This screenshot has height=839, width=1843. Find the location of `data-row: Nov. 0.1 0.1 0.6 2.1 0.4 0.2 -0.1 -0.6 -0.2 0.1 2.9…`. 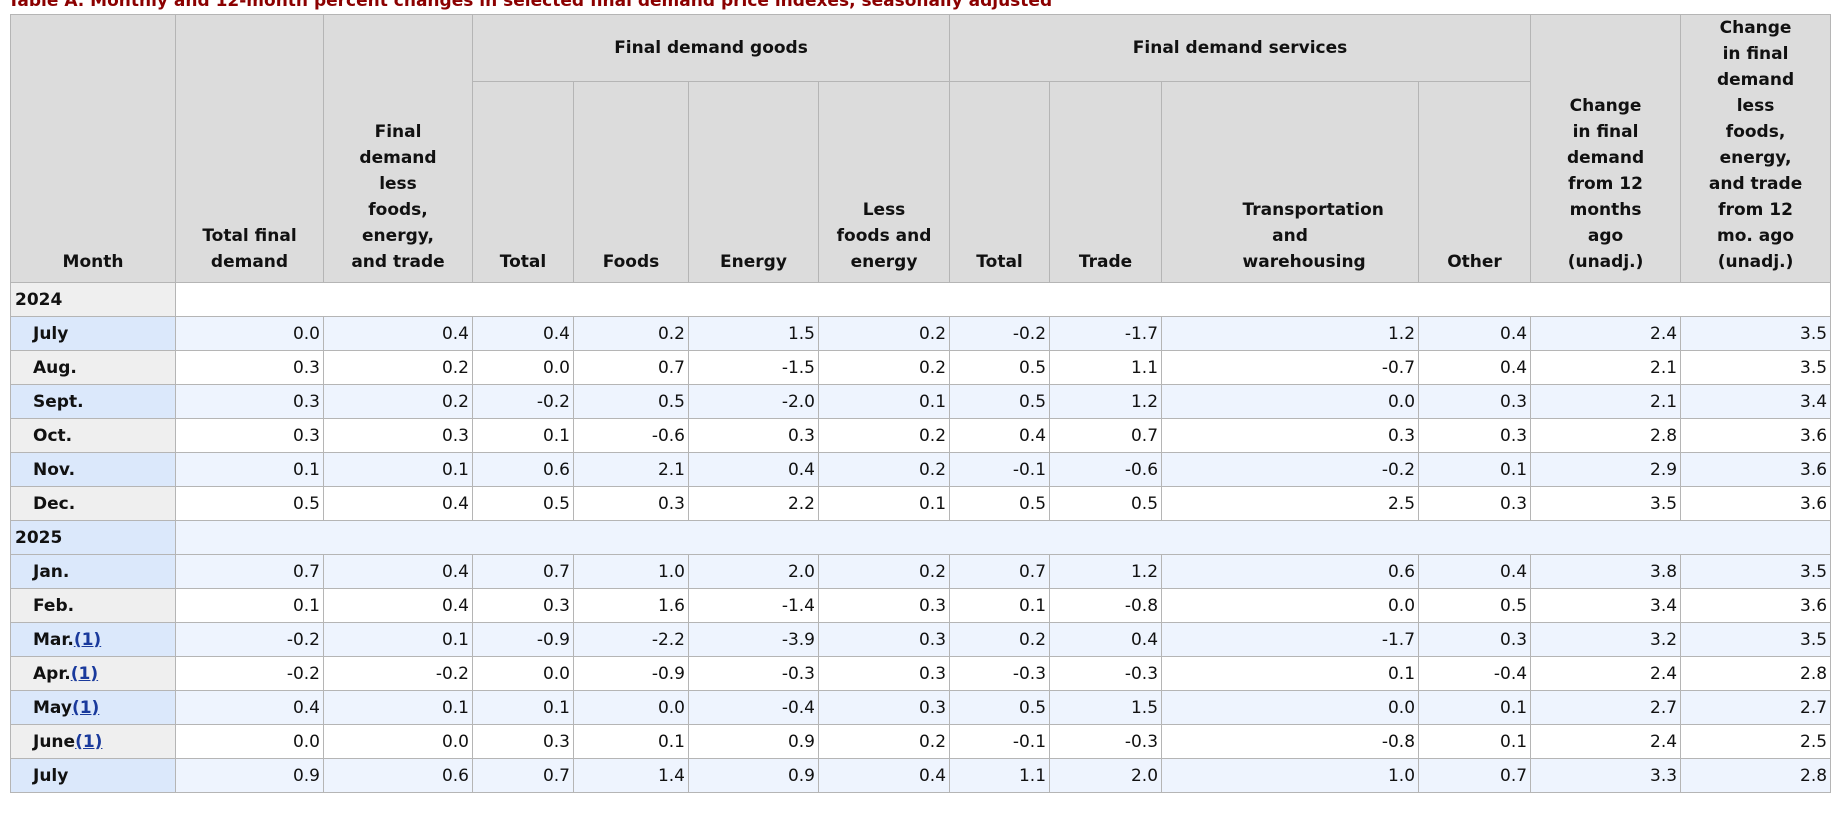

data-row: Nov. 0.1 0.1 0.6 2.1 0.4 0.2 -0.1 -0.6 -0.2 0.1 2.9… is located at coordinates (921, 469).